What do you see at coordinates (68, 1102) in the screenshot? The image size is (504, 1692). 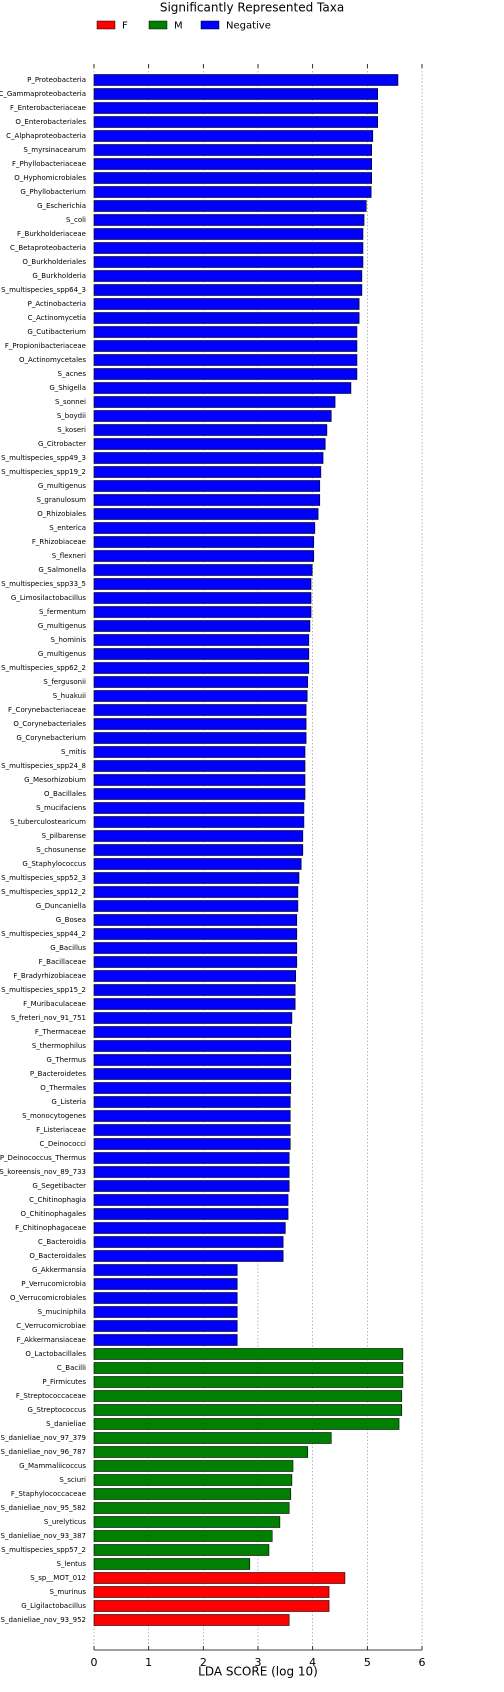 I see `category-label: G_Listeria` at bounding box center [68, 1102].